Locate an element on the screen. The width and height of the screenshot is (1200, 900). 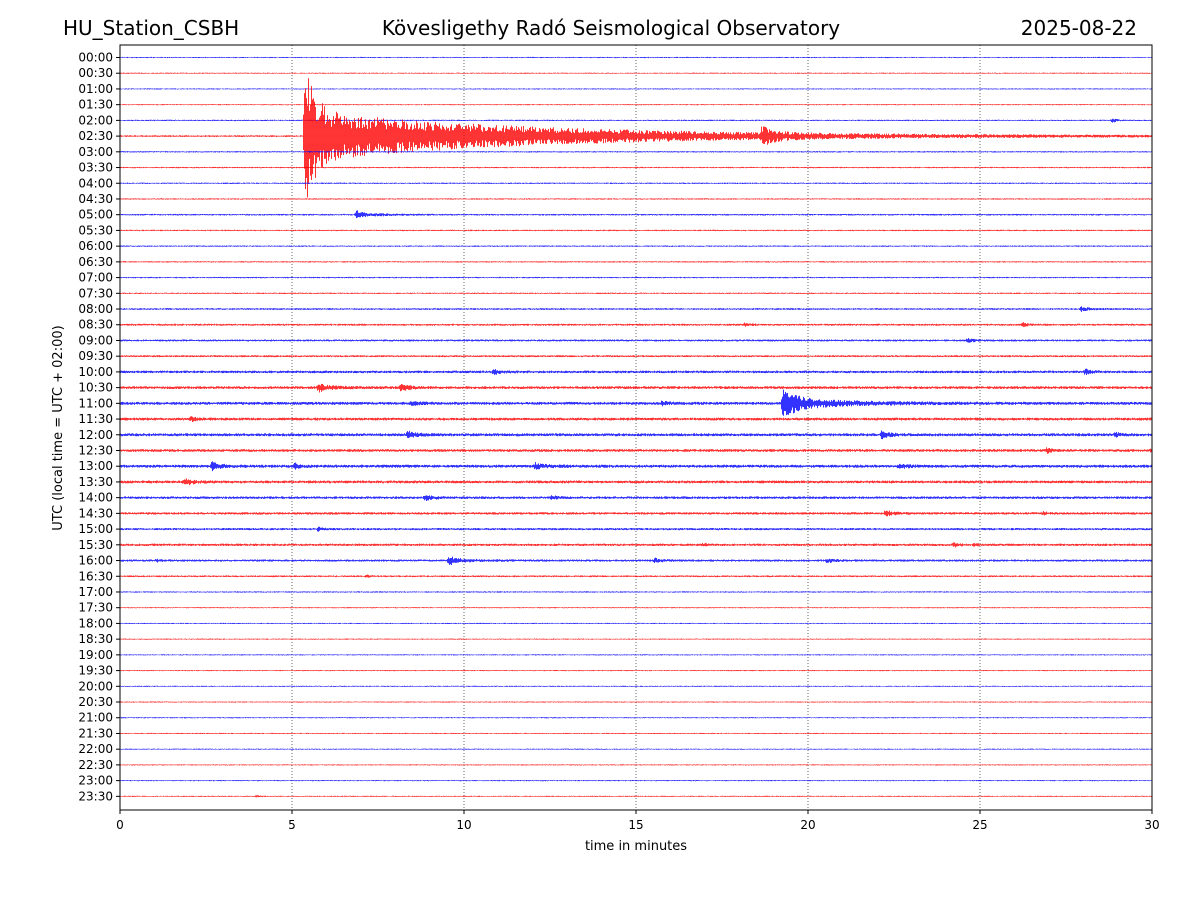
y-tick-label: 05:30 is located at coordinates (95, 230).